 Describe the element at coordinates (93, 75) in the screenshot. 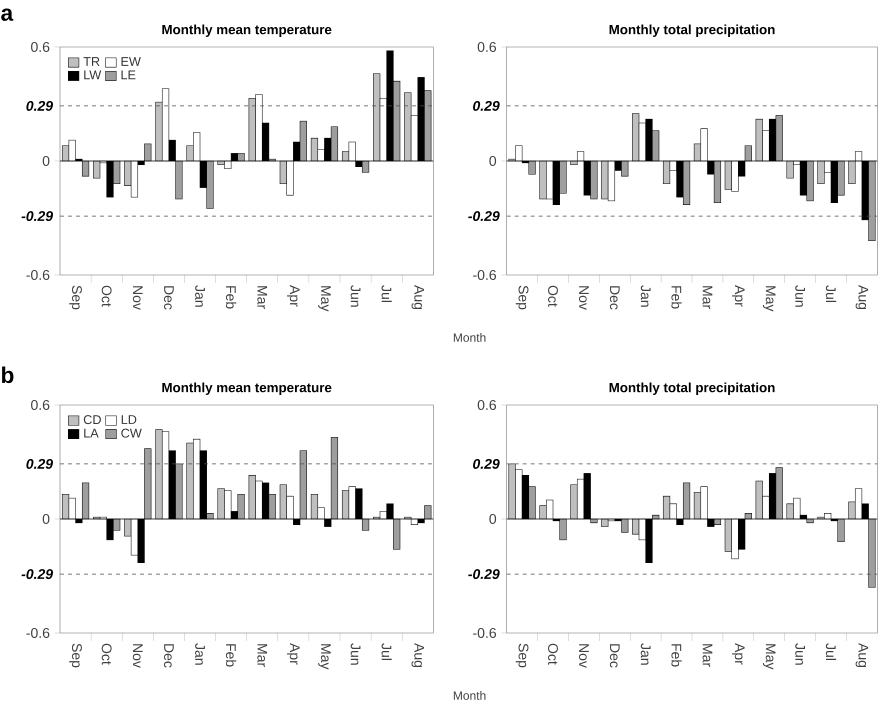

I see `legend-label: LW` at that location.